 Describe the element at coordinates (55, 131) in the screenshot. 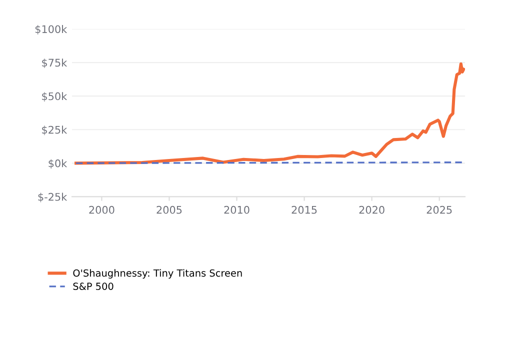

I see `y-tick-label: $25k` at that location.